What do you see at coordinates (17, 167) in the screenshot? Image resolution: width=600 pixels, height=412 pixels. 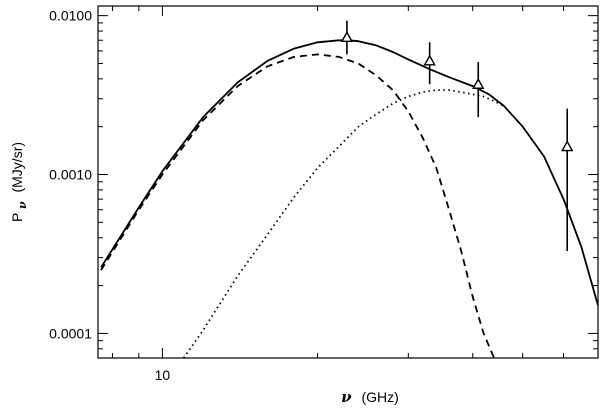 I see `y-axis-unit: (MJy/sr)` at bounding box center [17, 167].